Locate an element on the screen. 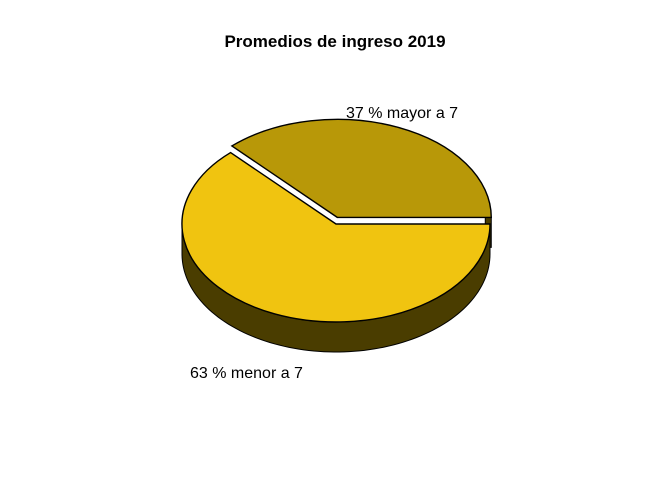 The image size is (672, 480). slice-label-menor: 63 % menor a 7 is located at coordinates (246, 373).